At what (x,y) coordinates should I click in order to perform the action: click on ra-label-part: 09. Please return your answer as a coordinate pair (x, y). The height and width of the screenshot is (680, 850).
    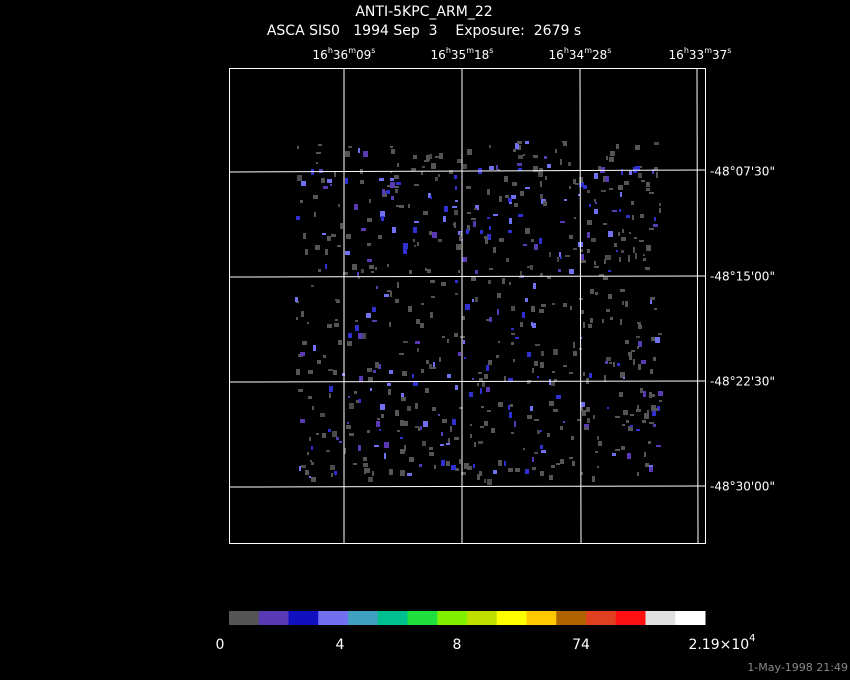
    Looking at the image, I should click on (363, 55).